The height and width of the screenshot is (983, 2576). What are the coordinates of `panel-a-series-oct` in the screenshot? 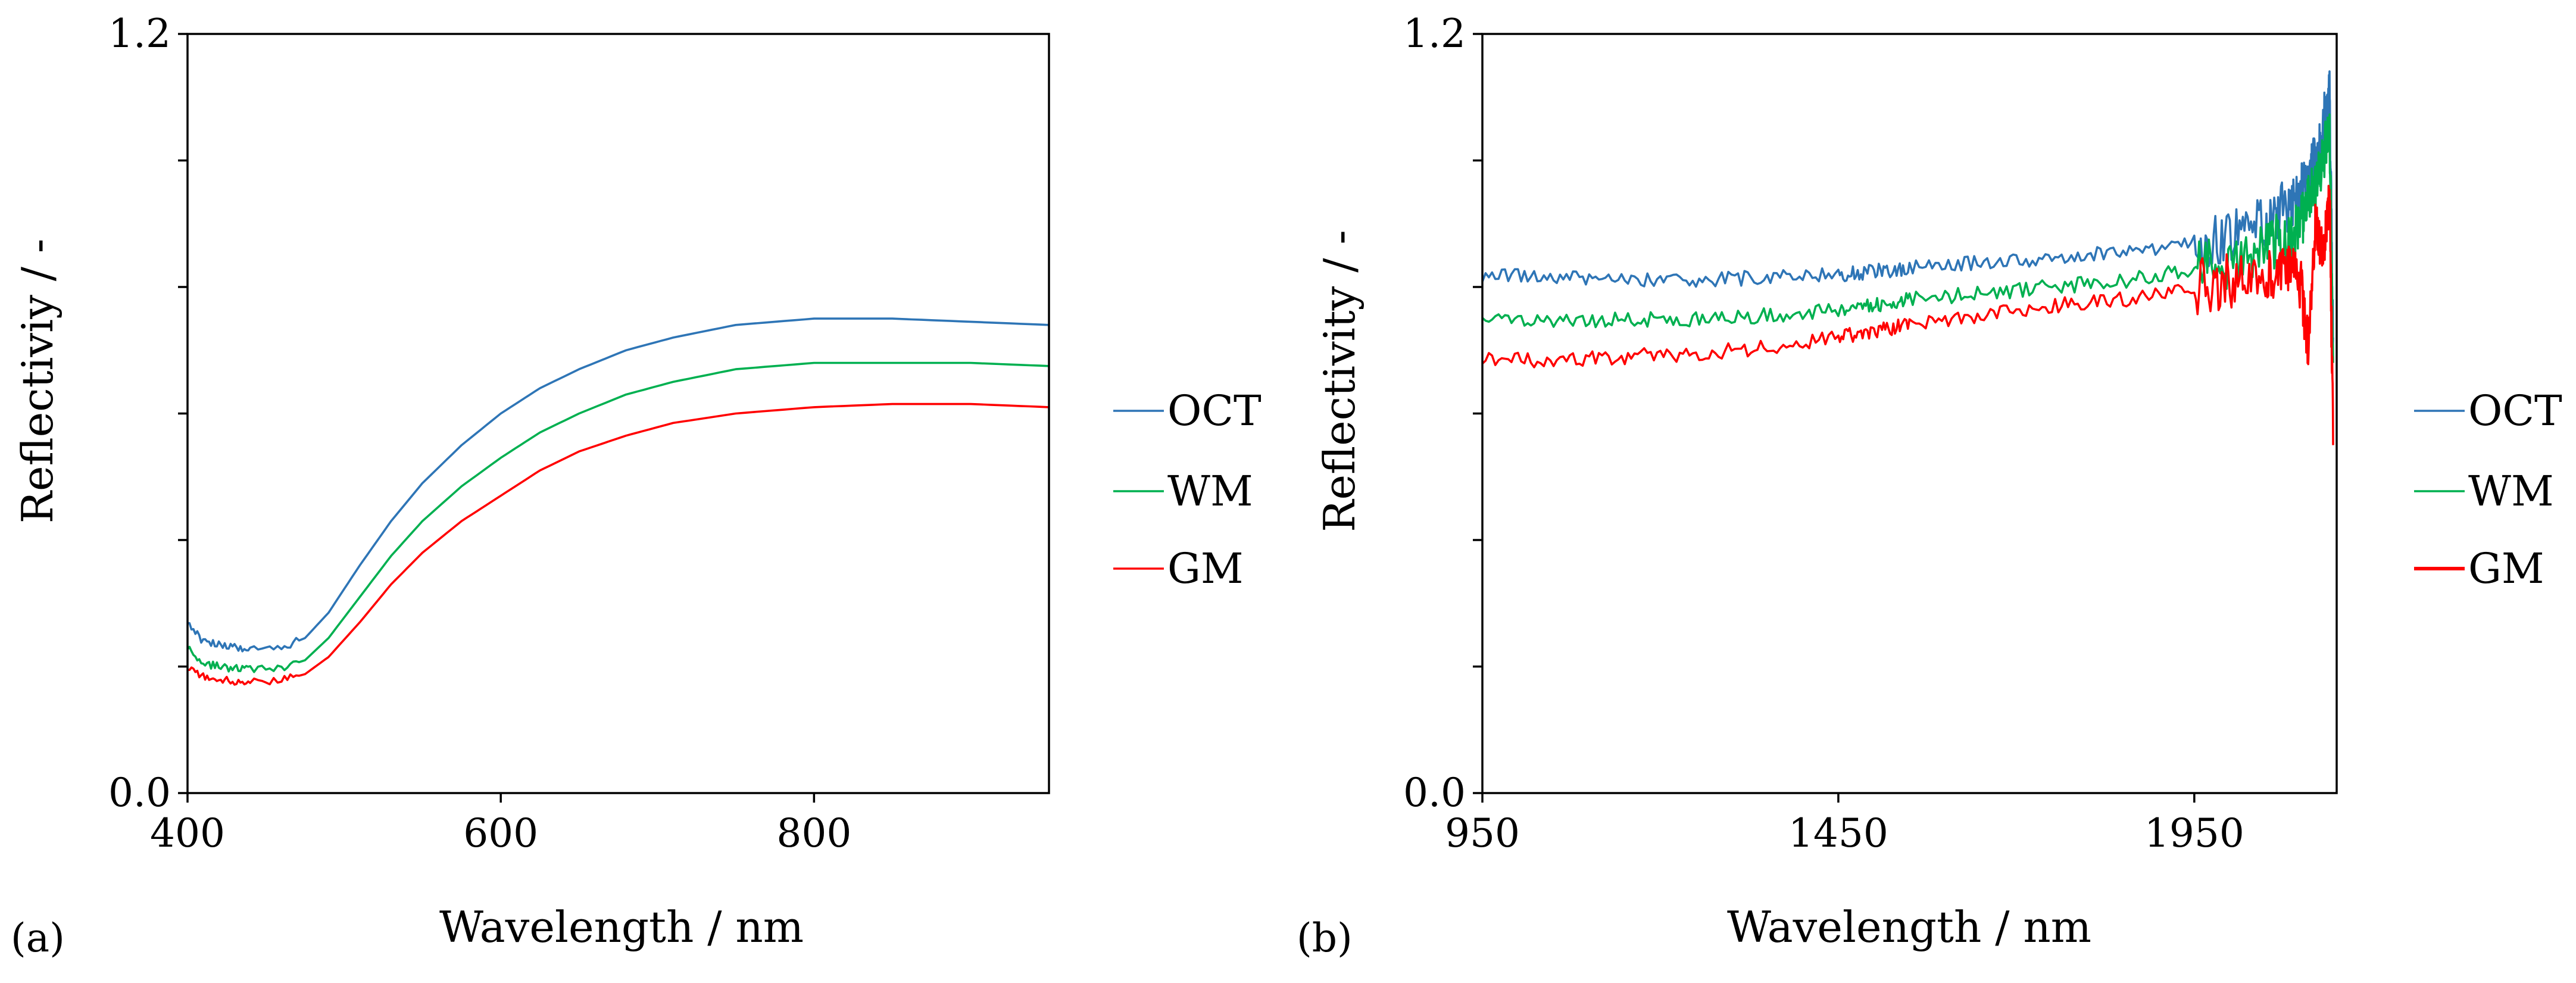 It's located at (619, 485).